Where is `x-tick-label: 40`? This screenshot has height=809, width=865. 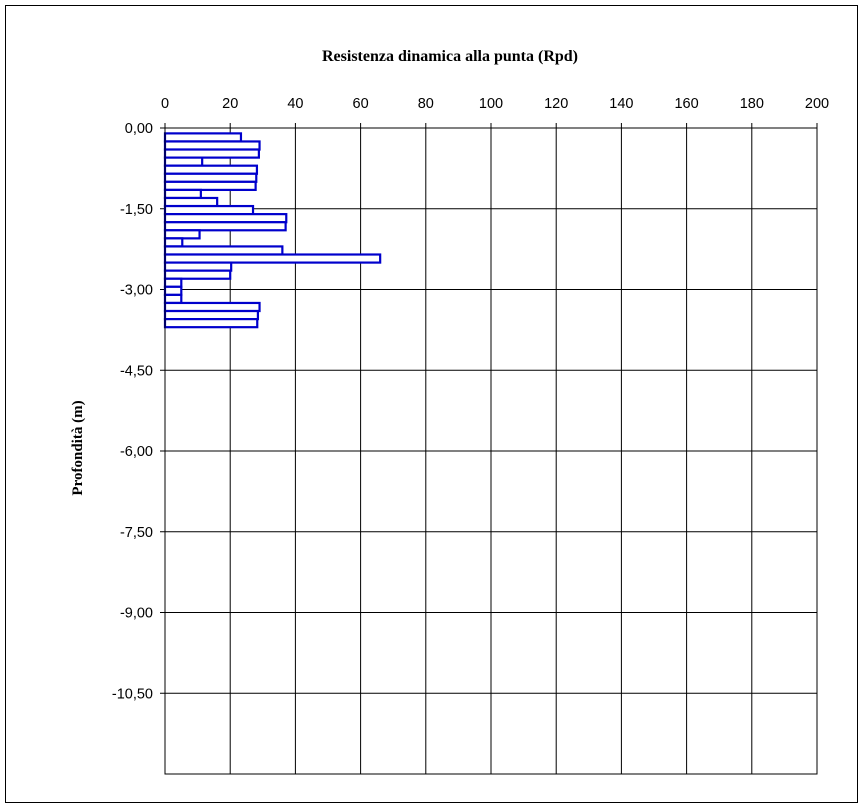
x-tick-label: 40 is located at coordinates (295, 104).